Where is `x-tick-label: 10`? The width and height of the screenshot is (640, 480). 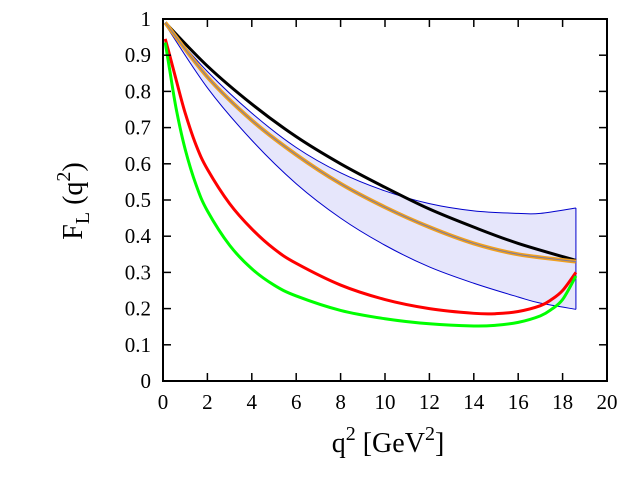
x-tick-label: 10 is located at coordinates (385, 402).